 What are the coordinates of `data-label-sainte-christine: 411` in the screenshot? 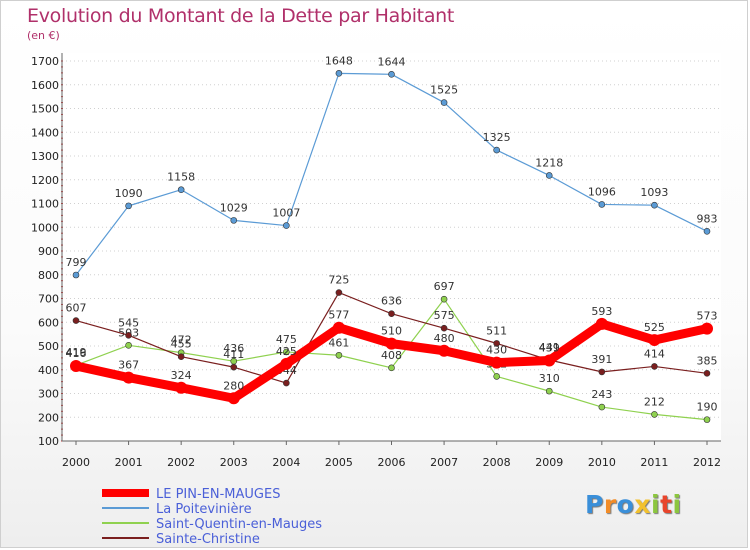 It's located at (233, 354).